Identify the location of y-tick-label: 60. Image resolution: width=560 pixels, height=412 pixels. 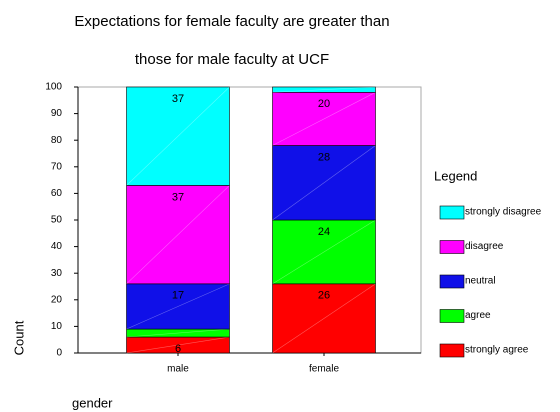
(57, 193).